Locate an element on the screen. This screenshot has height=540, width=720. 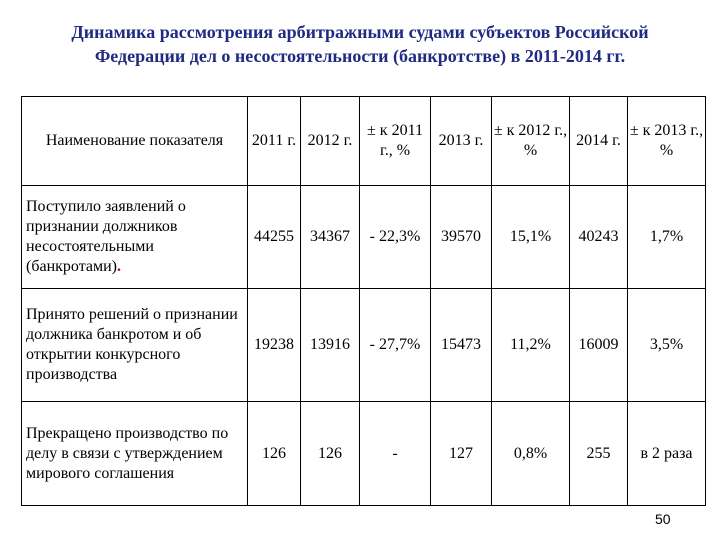
table-cell: 255 is located at coordinates (598, 453).